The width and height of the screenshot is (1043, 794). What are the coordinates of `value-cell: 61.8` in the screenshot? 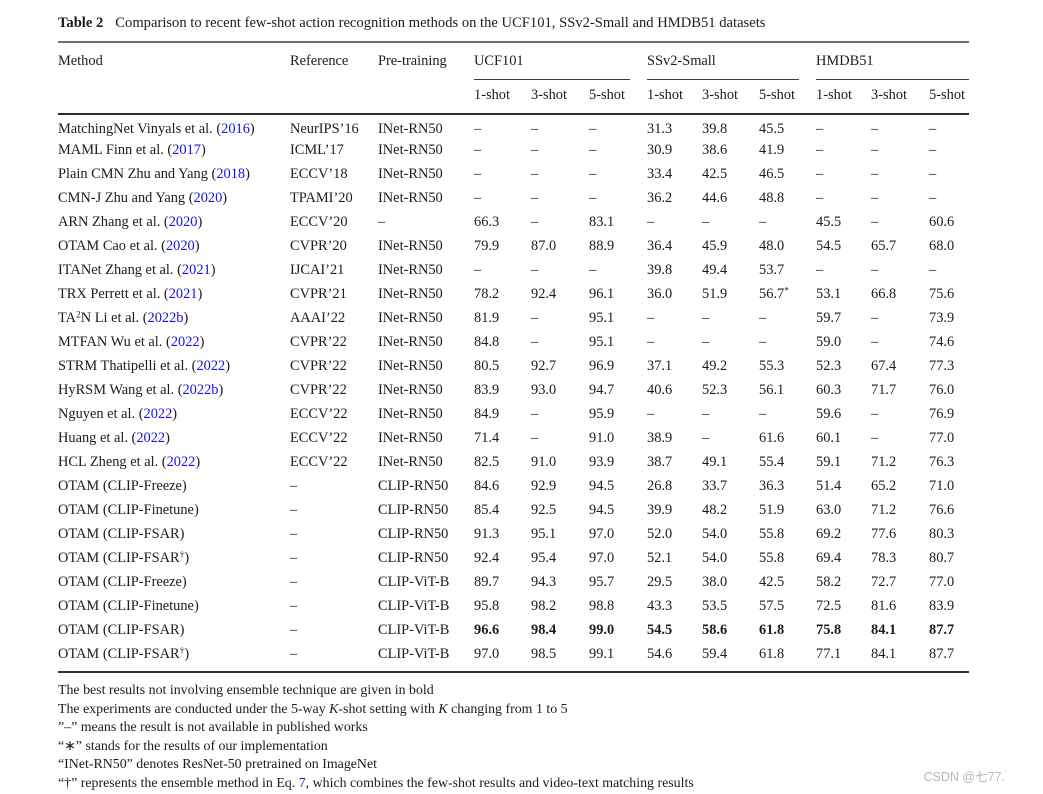 It's located at (772, 653).